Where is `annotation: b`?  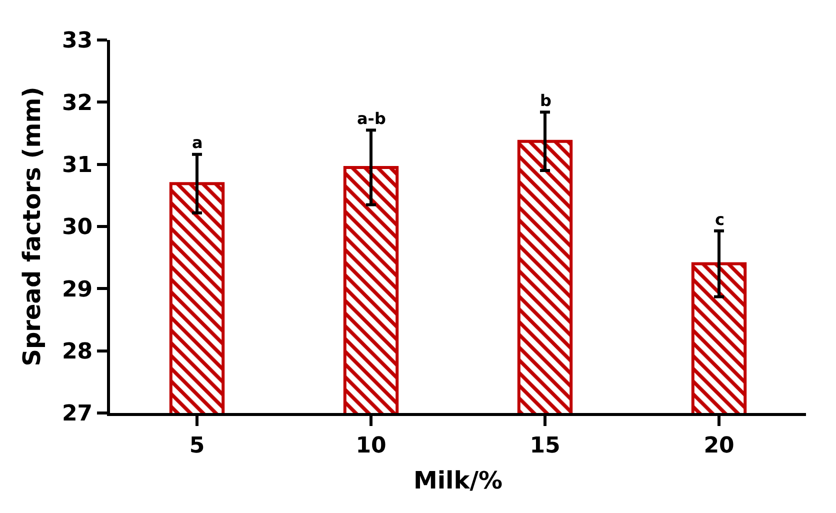
annotation: b is located at coordinates (546, 100).